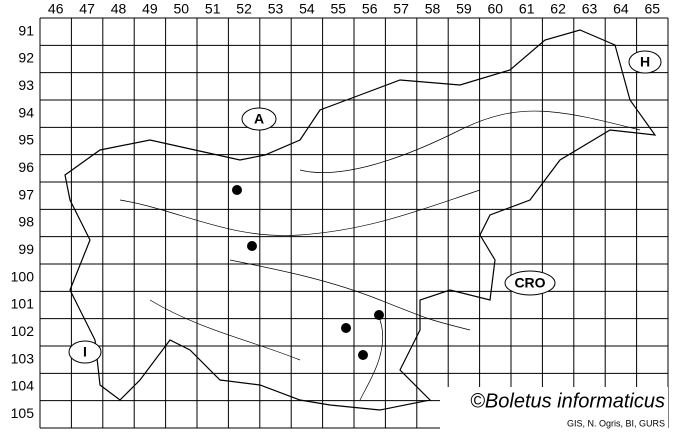  I want to click on country-label: A, so click(259, 119).